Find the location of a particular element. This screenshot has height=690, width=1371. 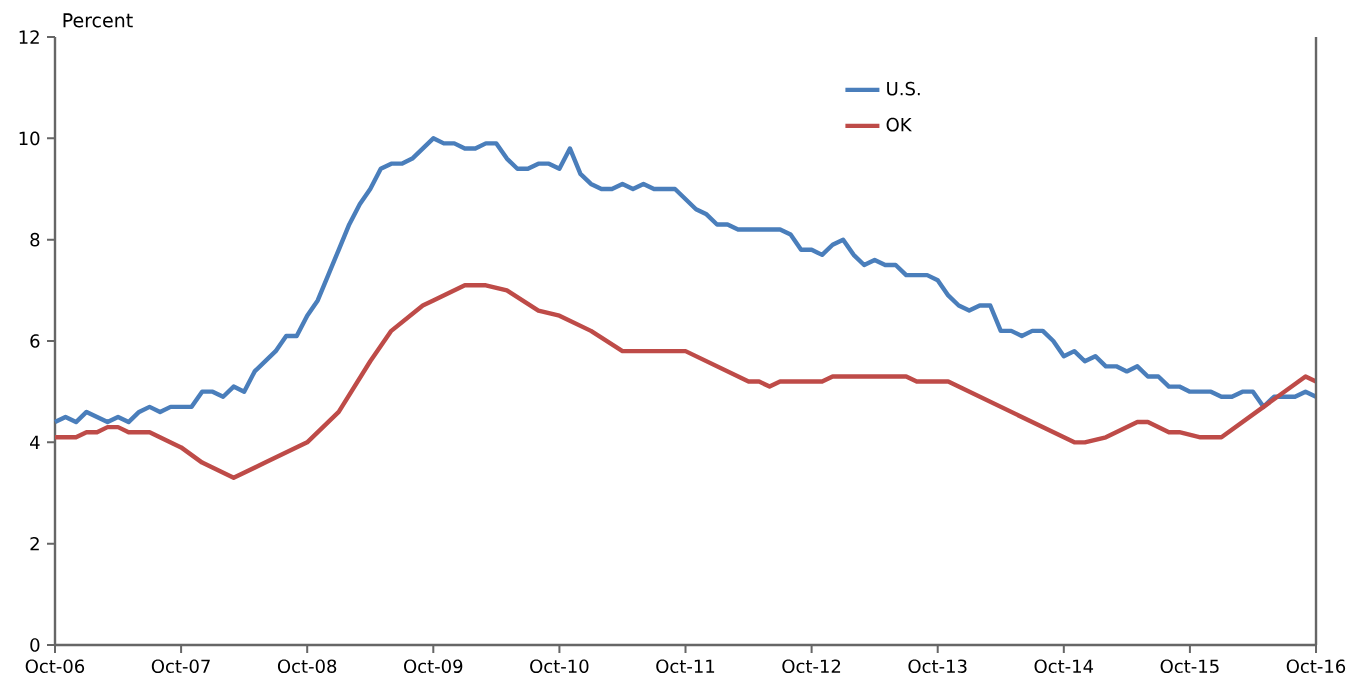

x-tick-label: Oct-09 is located at coordinates (433, 666).